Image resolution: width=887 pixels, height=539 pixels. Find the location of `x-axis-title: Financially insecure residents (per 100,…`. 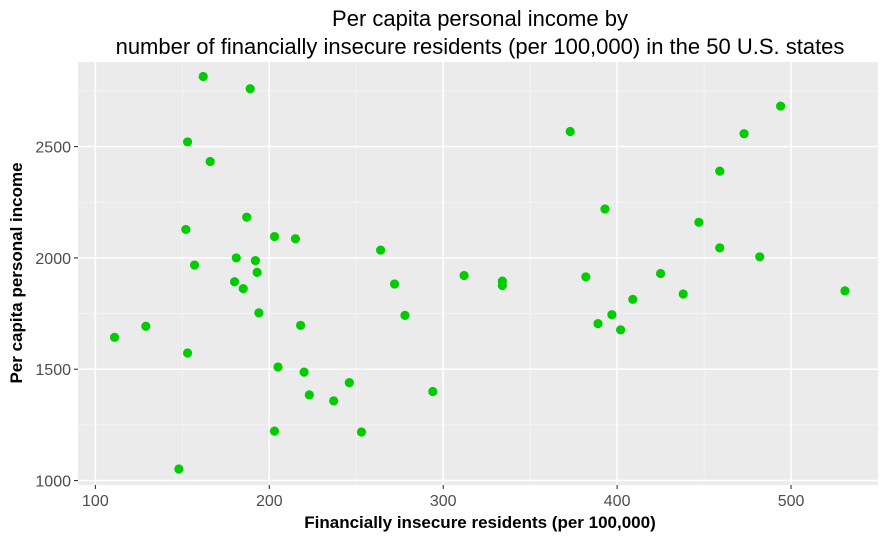

x-axis-title: Financially insecure residents (per 100,… is located at coordinates (480, 522).